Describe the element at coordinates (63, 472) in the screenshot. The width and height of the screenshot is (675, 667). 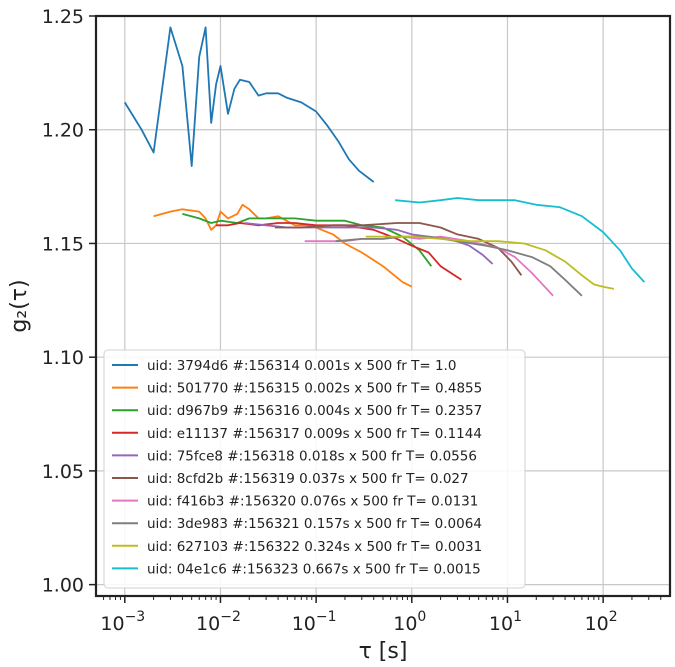
I see `y-tick-label: 1.05` at that location.